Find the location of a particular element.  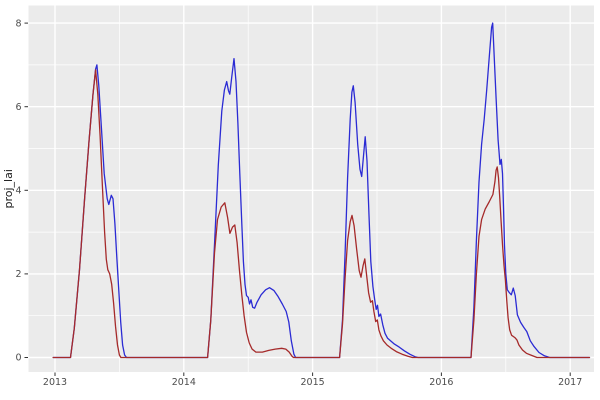

x-tick-label: 2013 is located at coordinates (55, 382).